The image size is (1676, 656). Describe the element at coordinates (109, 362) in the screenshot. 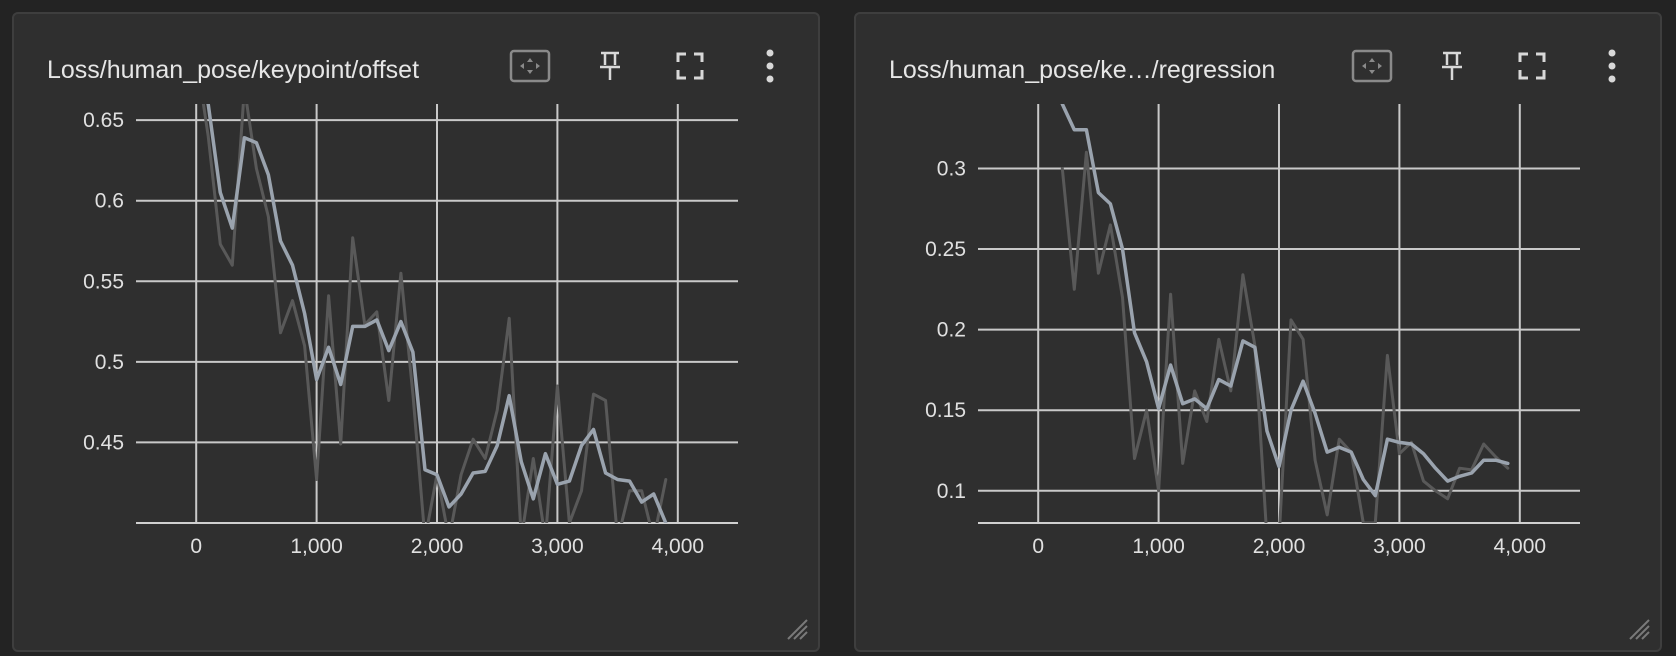

I see `y-tick-label: 0.5` at that location.